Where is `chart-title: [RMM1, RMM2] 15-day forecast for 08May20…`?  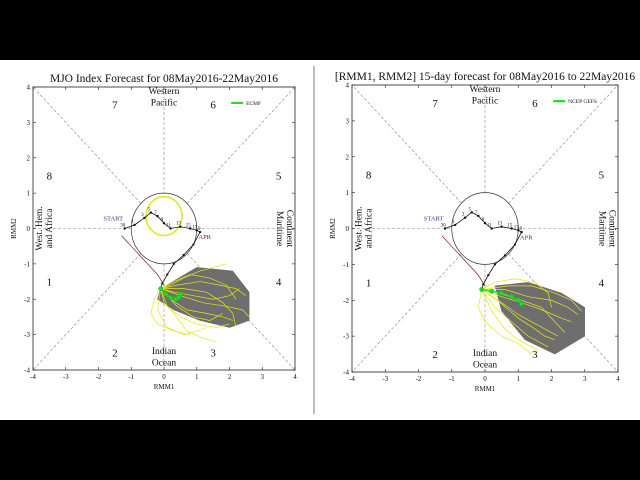 chart-title: [RMM1, RMM2] 15-day forecast for 08May20… is located at coordinates (485, 77).